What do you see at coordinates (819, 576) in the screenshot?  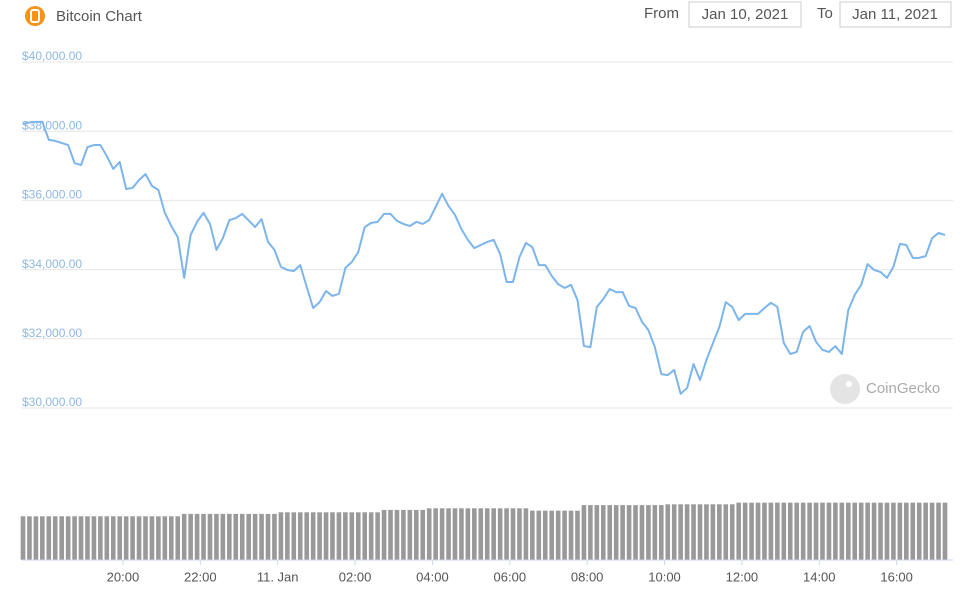 I see `x-tick-label: 14:00` at bounding box center [819, 576].